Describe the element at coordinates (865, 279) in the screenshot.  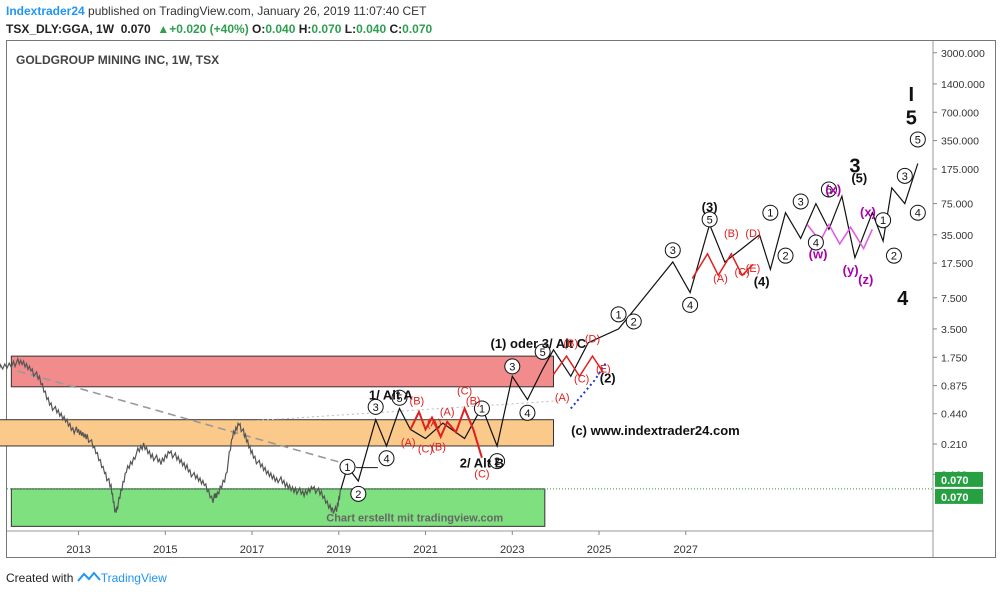
I see `annotation-purple: (z)` at that location.